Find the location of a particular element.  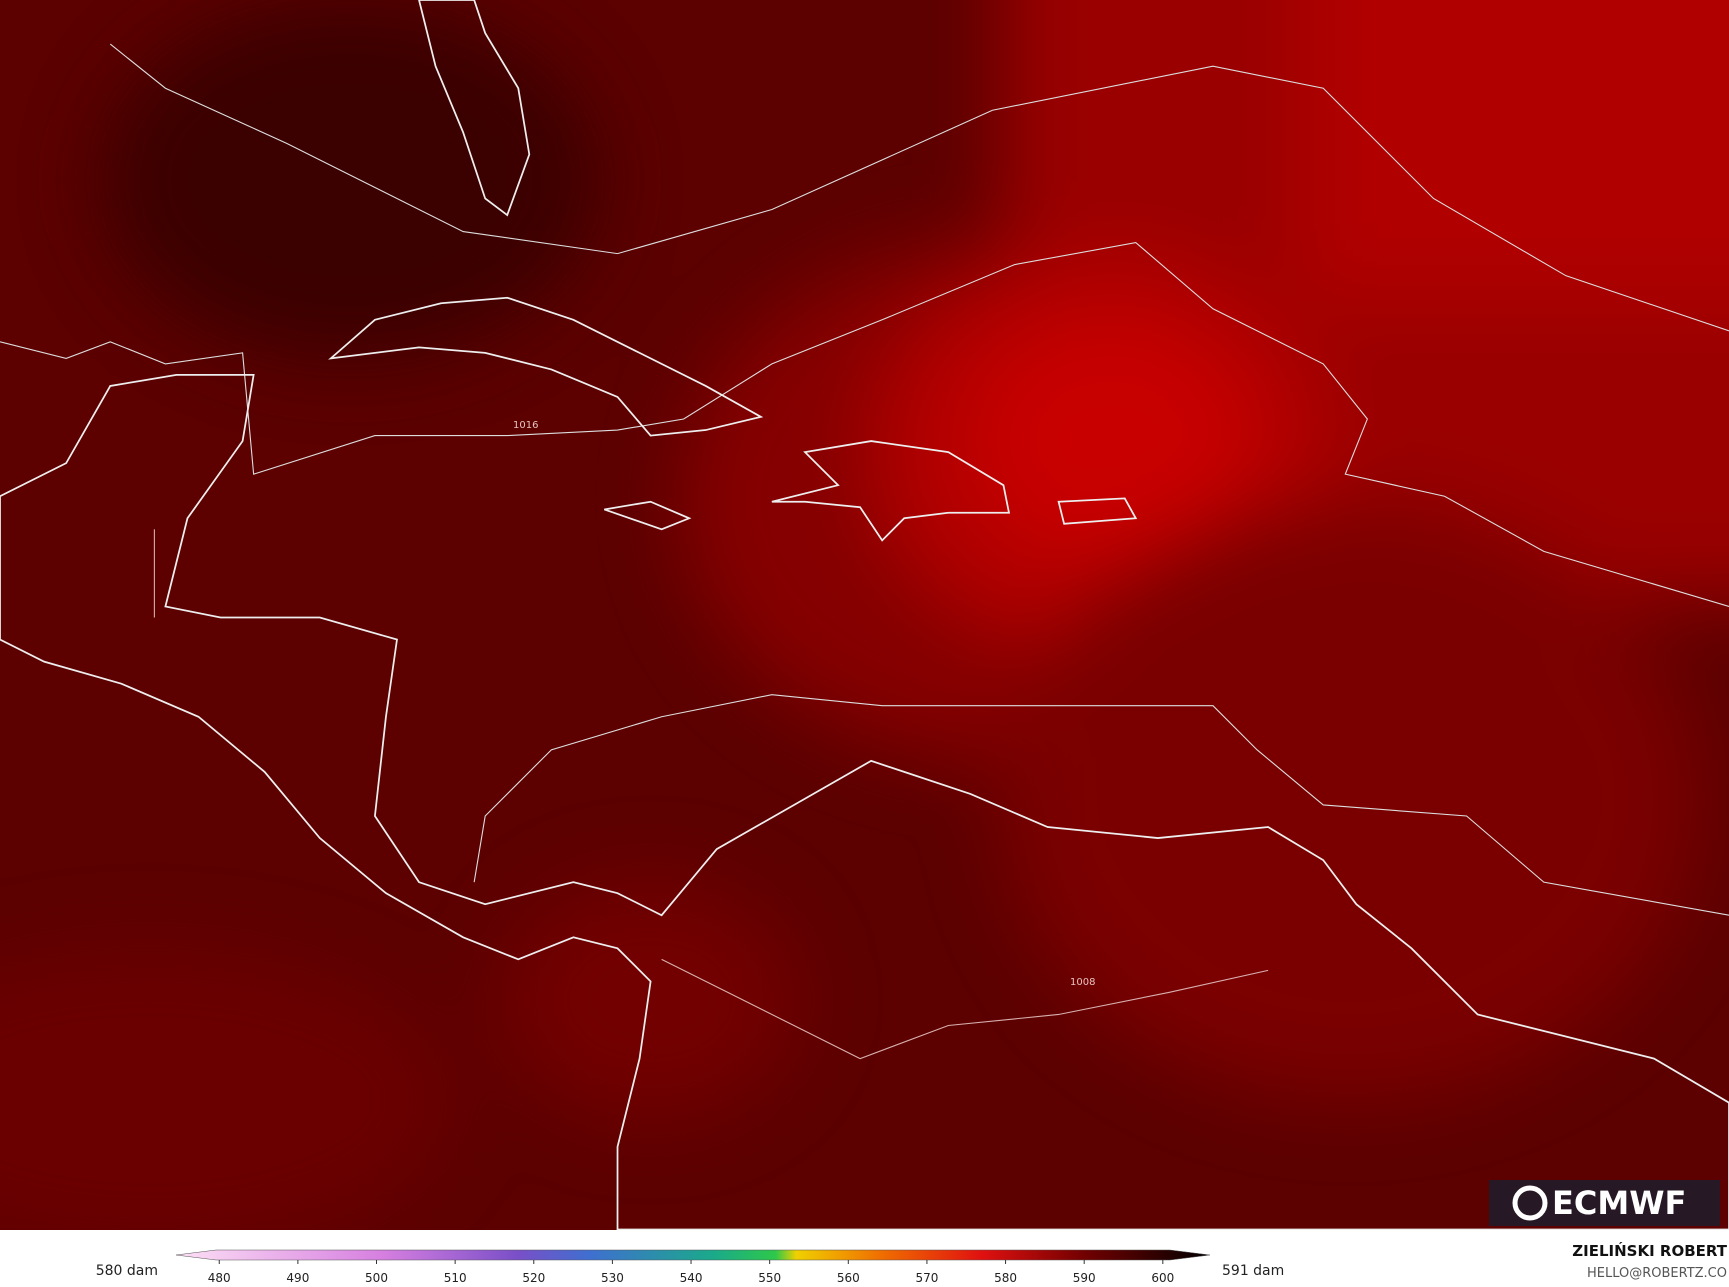

colorbar-tick-label: 530 is located at coordinates (612, 1278).